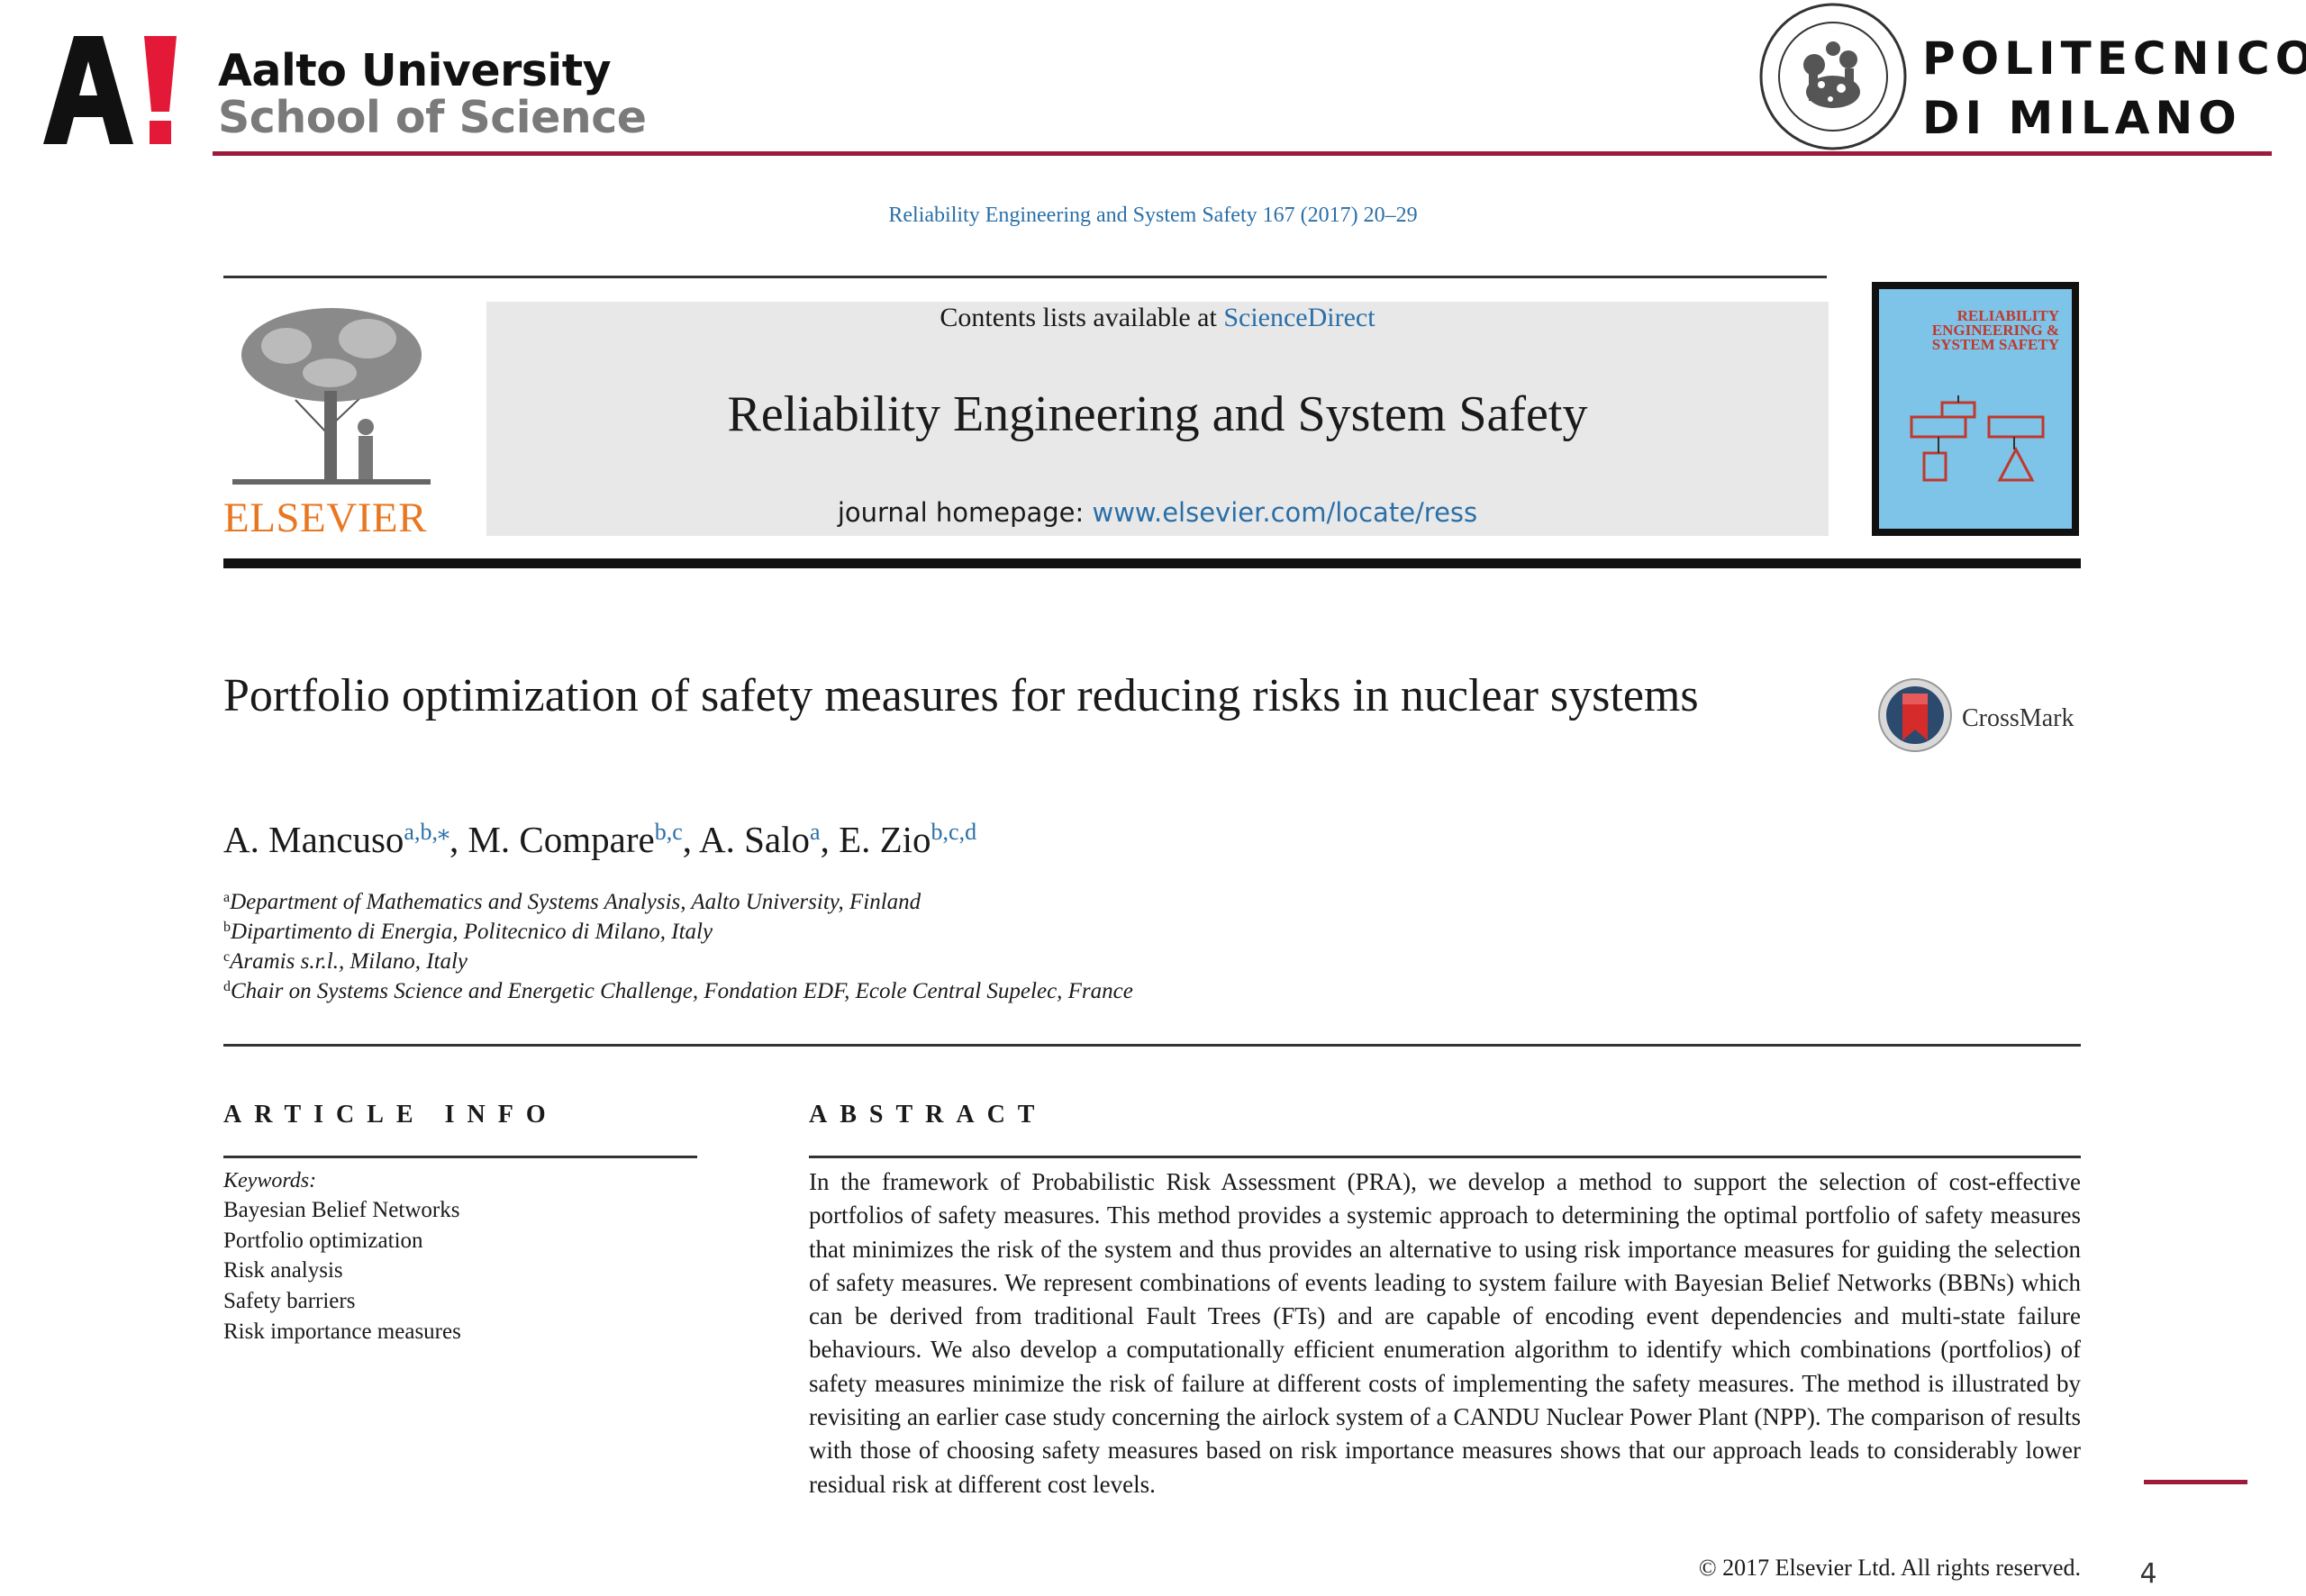  I want to click on journal-cover-art: RELIABILITY ENGINEERING & SYSTEM SAFETY, so click(1975, 409).